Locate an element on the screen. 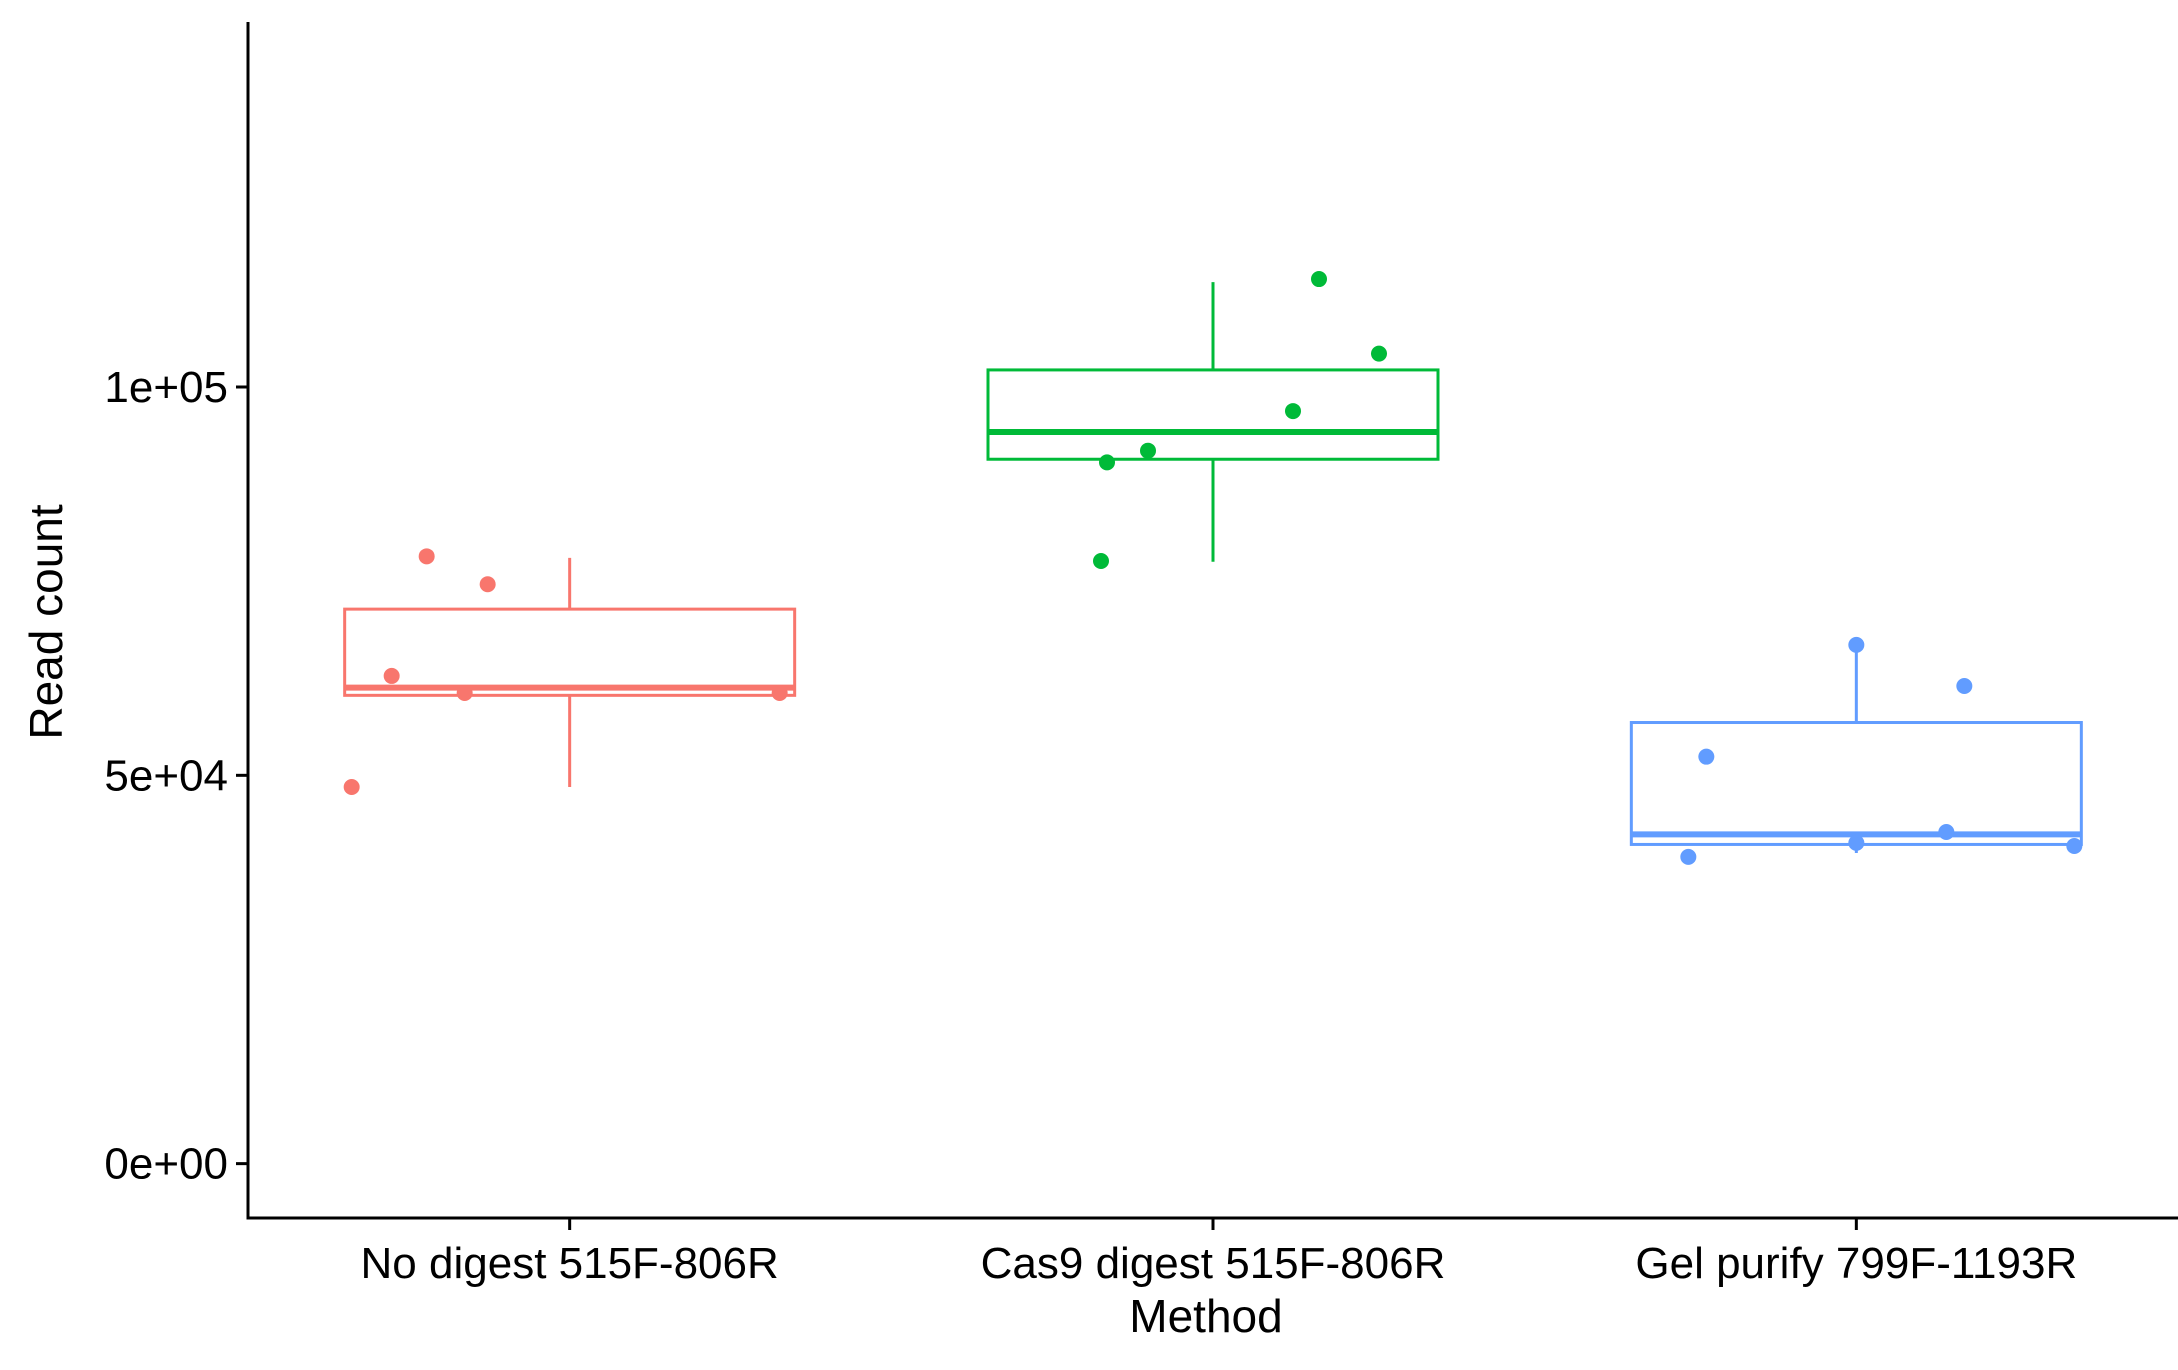 The width and height of the screenshot is (2178, 1370). x-tick-label: No digest 515F-806R is located at coordinates (570, 1263).